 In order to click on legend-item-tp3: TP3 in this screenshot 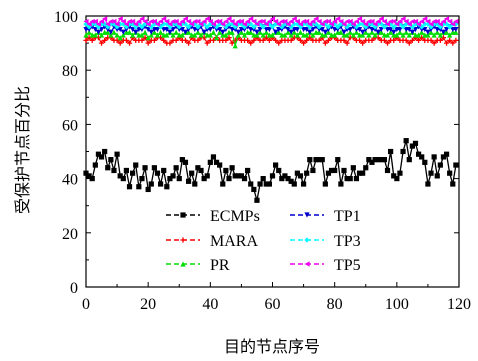, I will do `click(325, 241)`.